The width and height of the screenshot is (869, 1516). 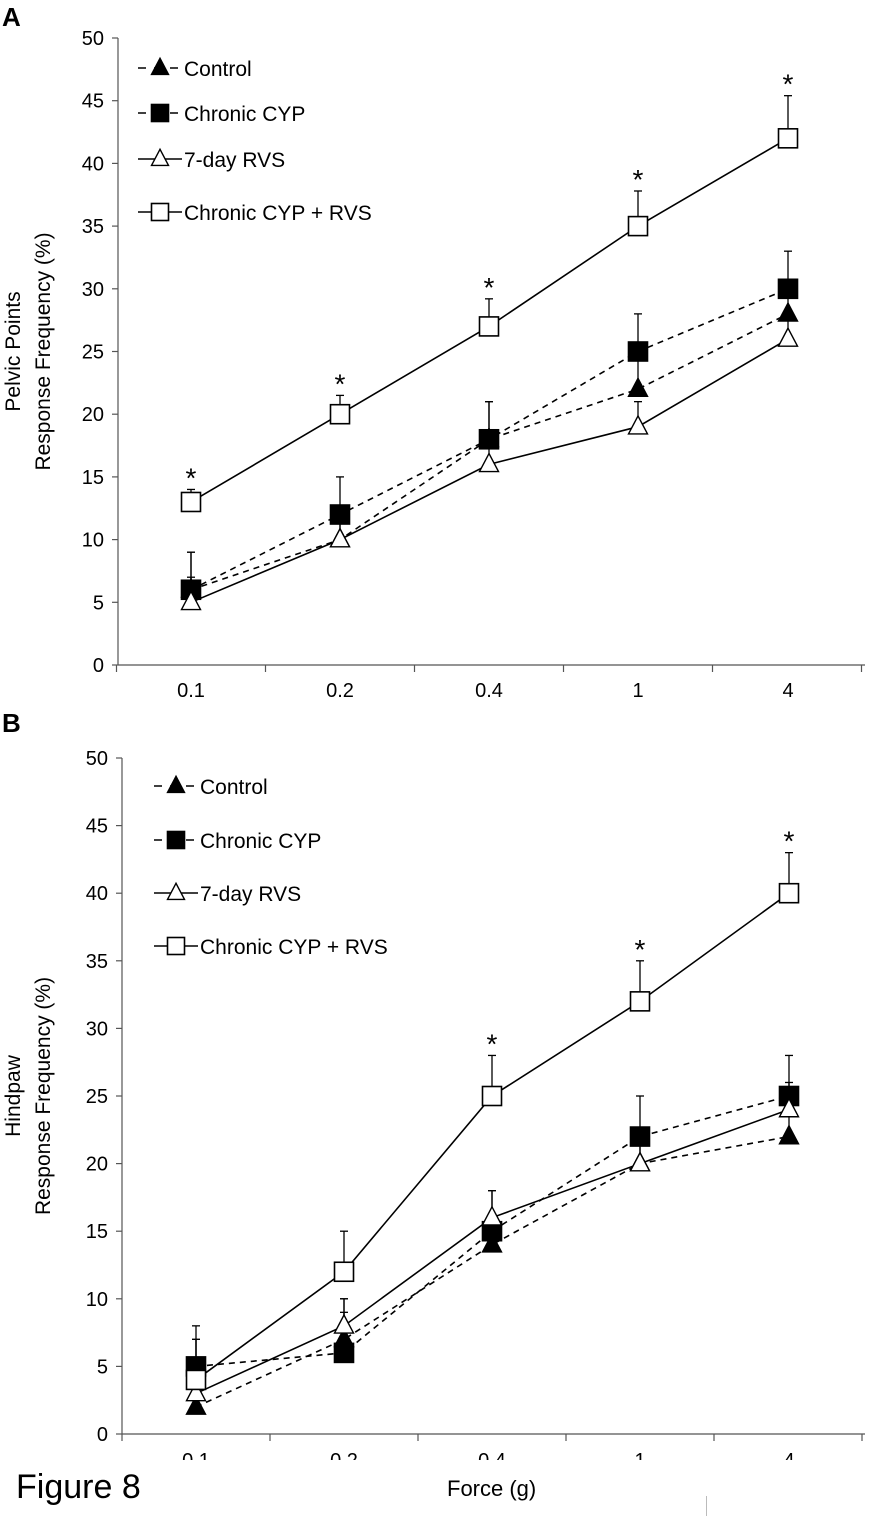 I want to click on y-tick-label: 0, so click(x=102, y=1435).